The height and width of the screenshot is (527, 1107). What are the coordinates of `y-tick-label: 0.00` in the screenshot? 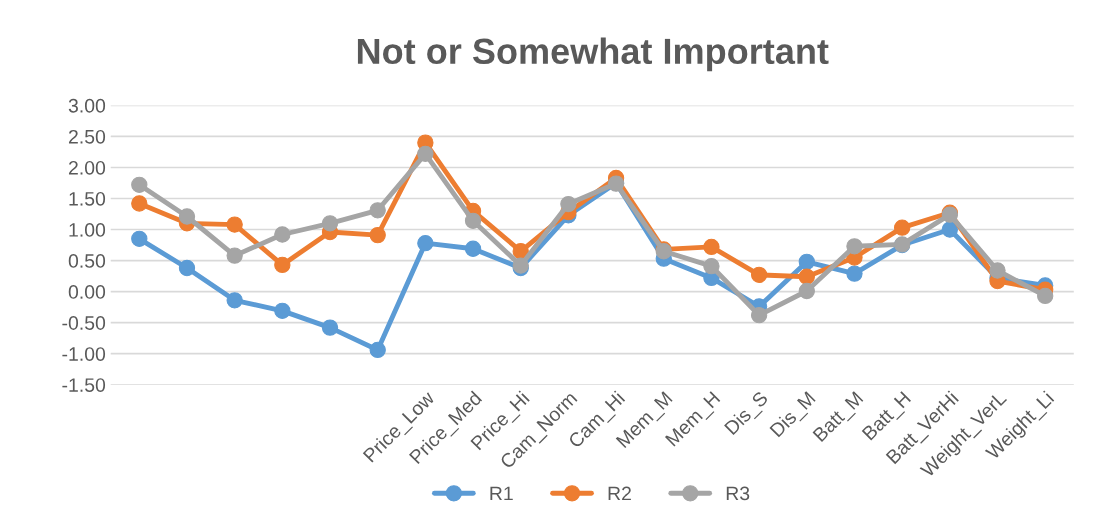 It's located at (87, 292).